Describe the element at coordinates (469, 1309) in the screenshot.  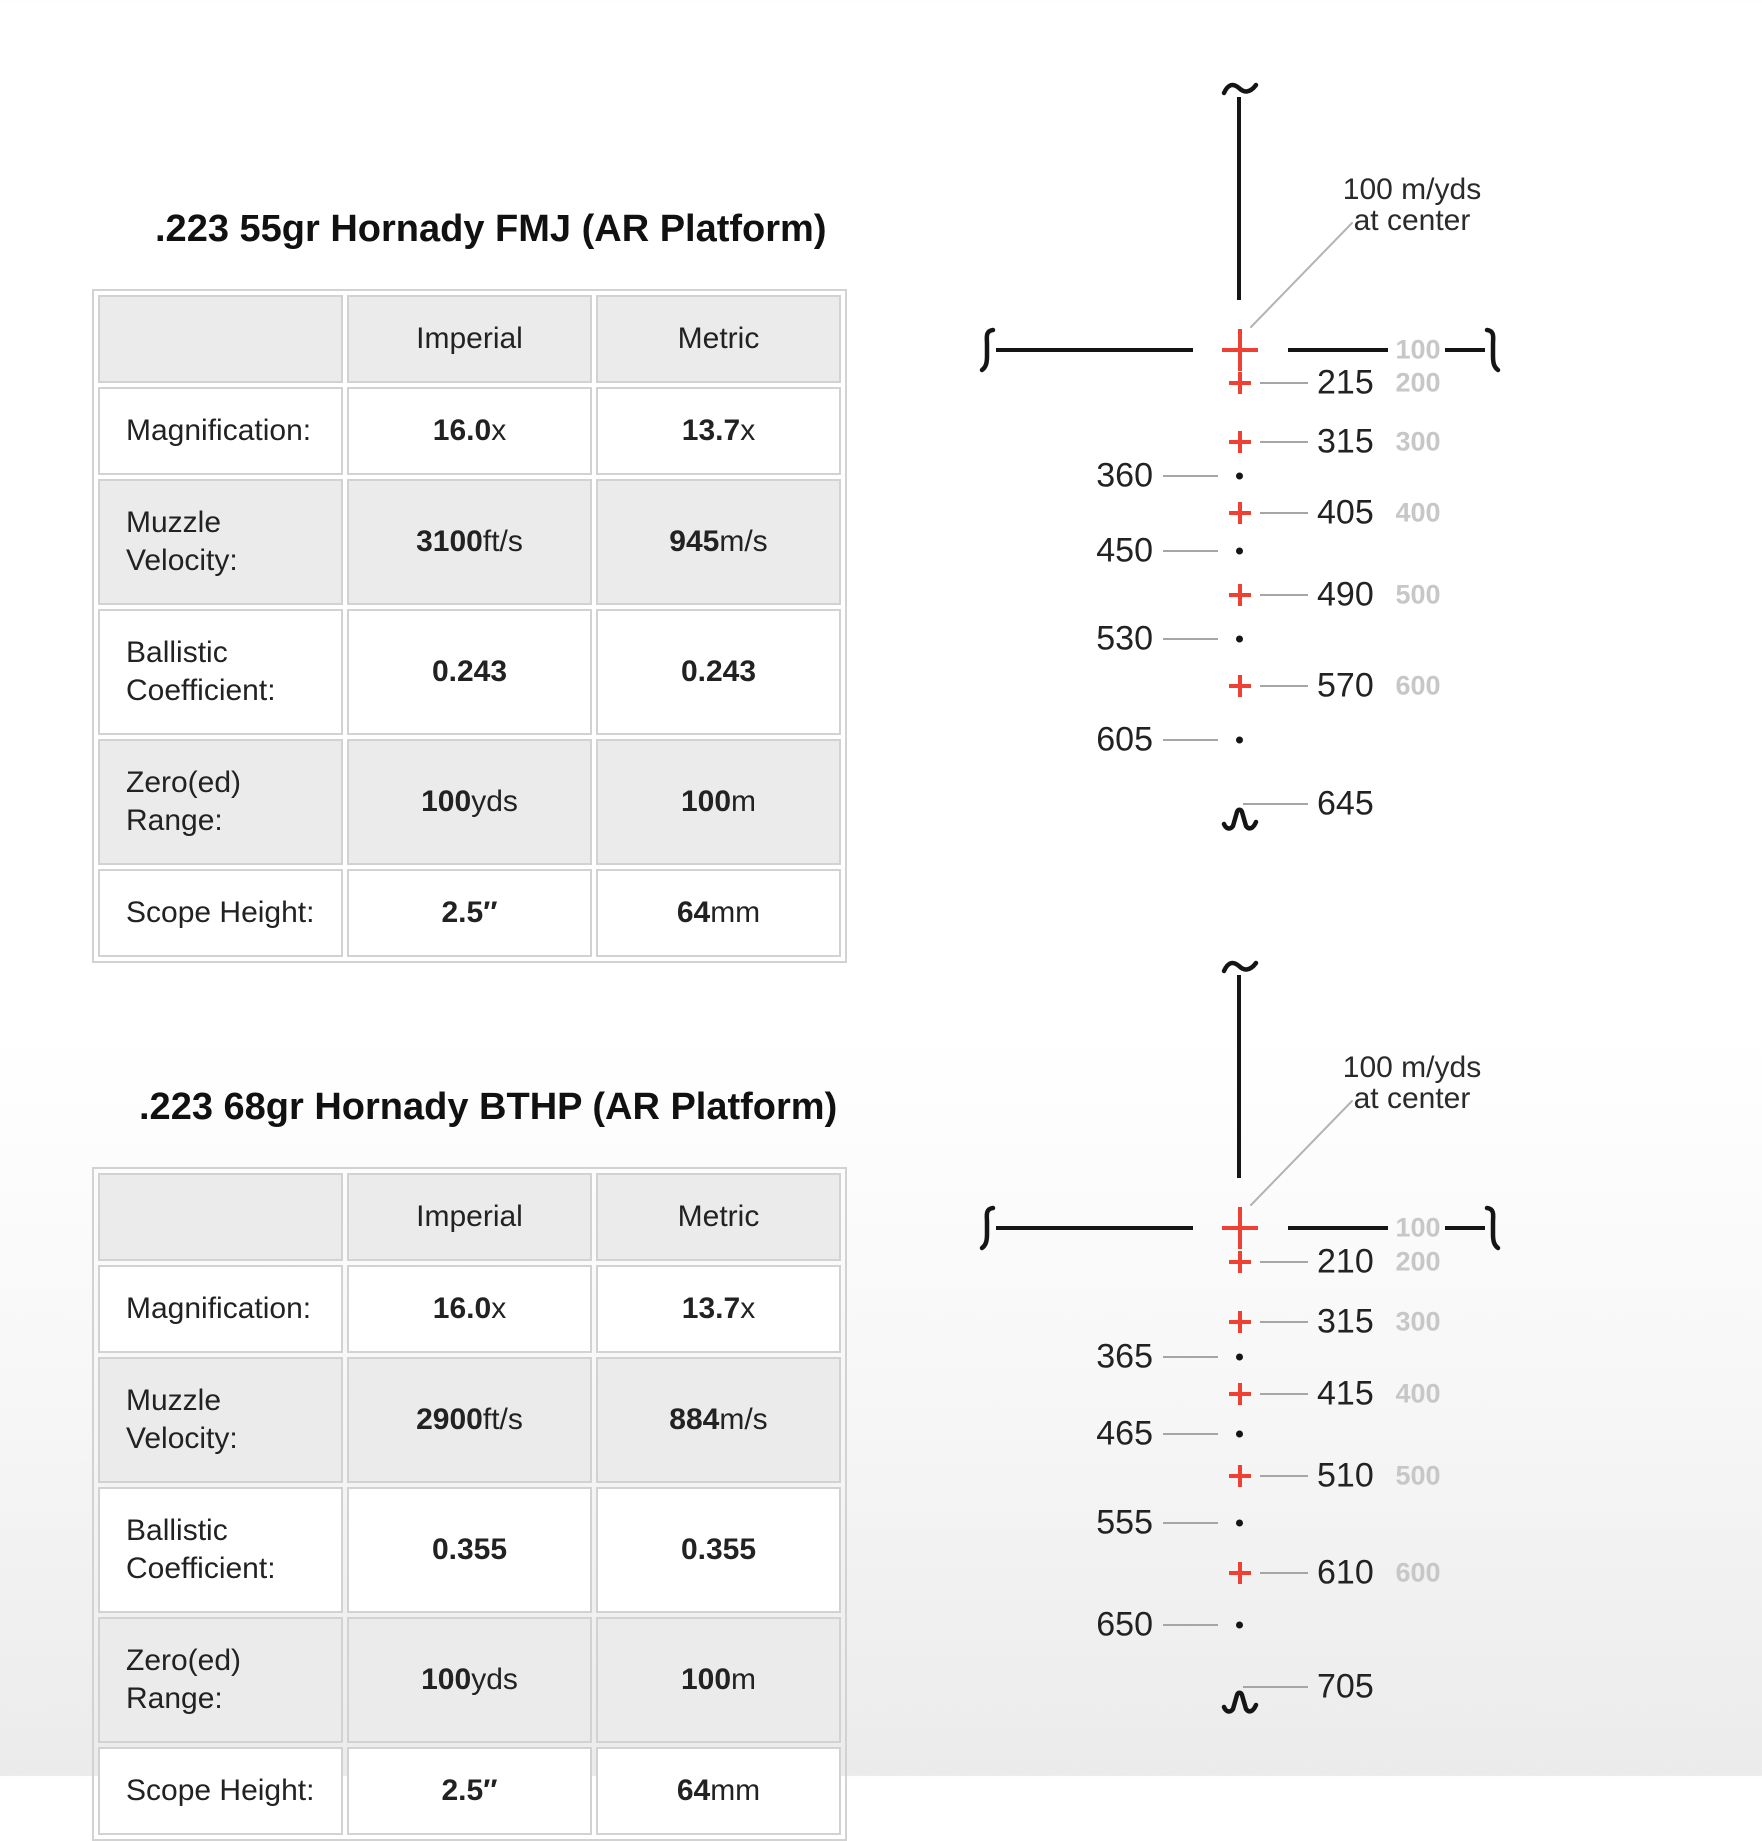
I see `imperial-value: 16.0x` at that location.